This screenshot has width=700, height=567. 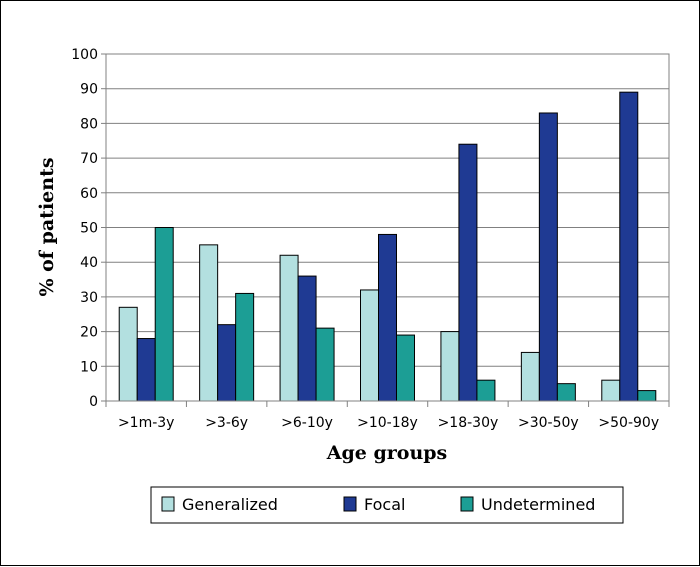 I want to click on x-tick-label: >1m-3y, so click(x=146, y=423).